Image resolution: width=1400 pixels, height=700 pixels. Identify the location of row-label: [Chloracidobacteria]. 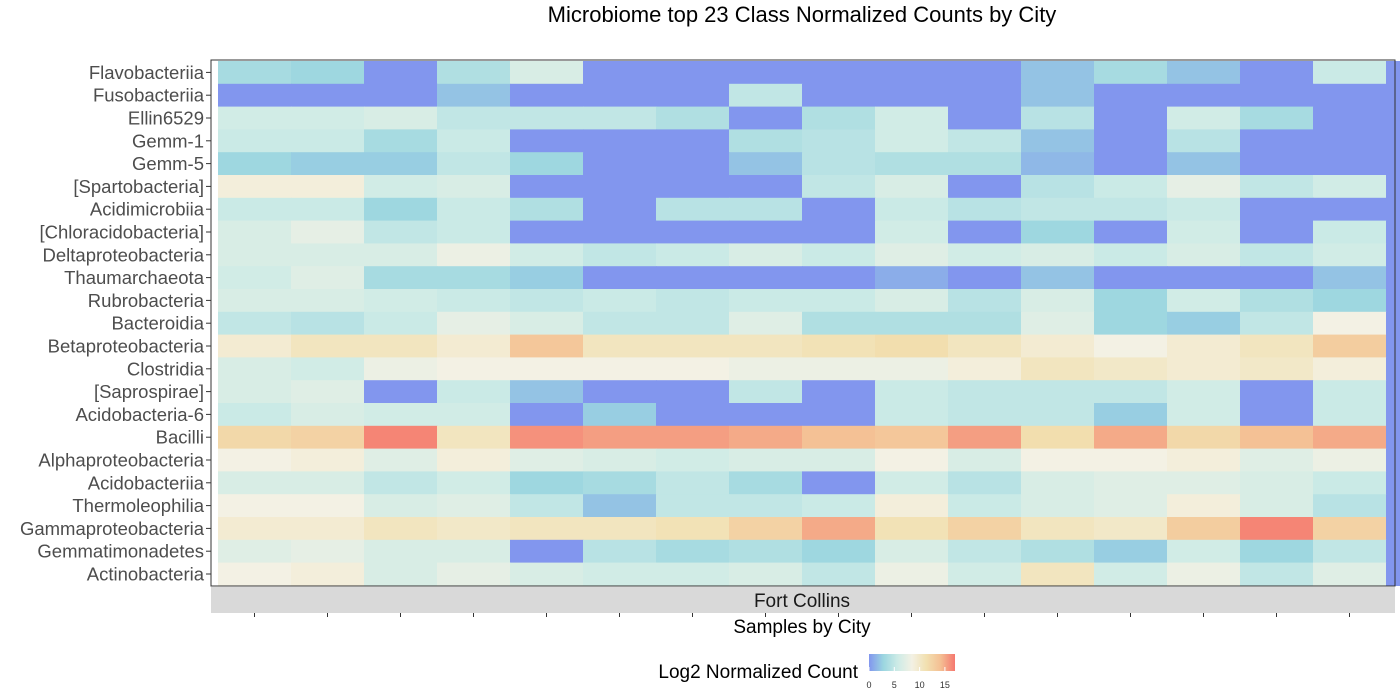
(121, 232).